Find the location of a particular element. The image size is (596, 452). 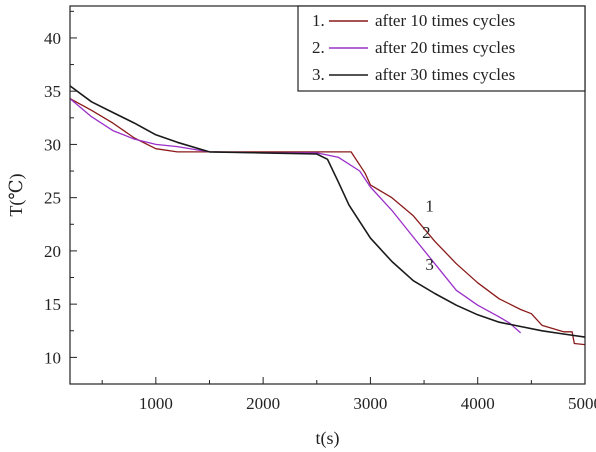

legend-label-3: after 30 times cycles is located at coordinates (445, 74).